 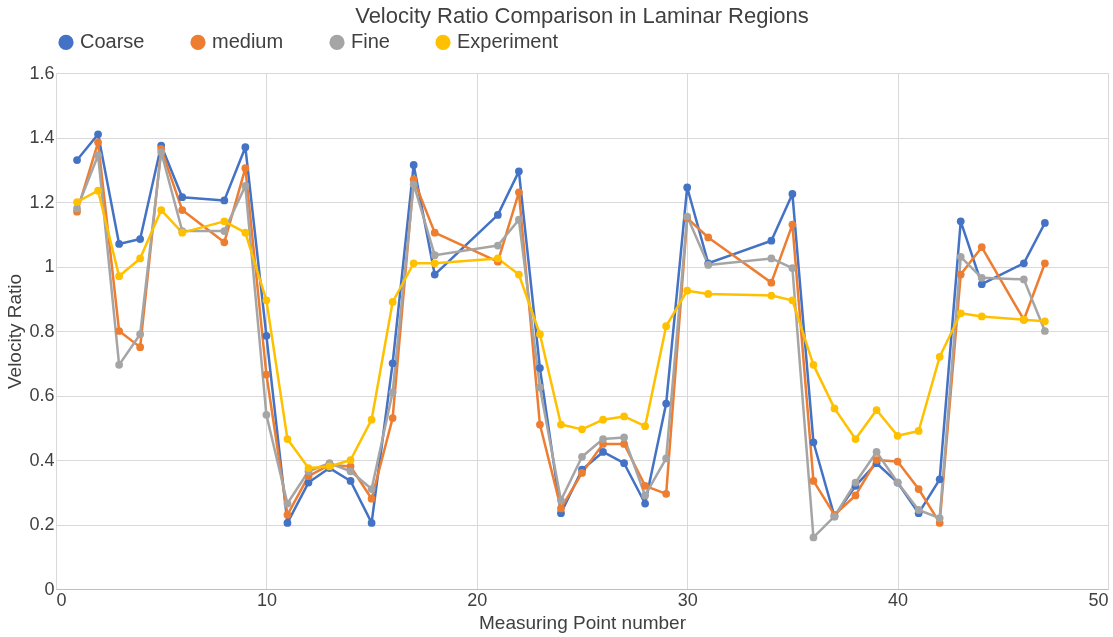 I want to click on y-tick-label: 0.2, so click(x=42, y=524).